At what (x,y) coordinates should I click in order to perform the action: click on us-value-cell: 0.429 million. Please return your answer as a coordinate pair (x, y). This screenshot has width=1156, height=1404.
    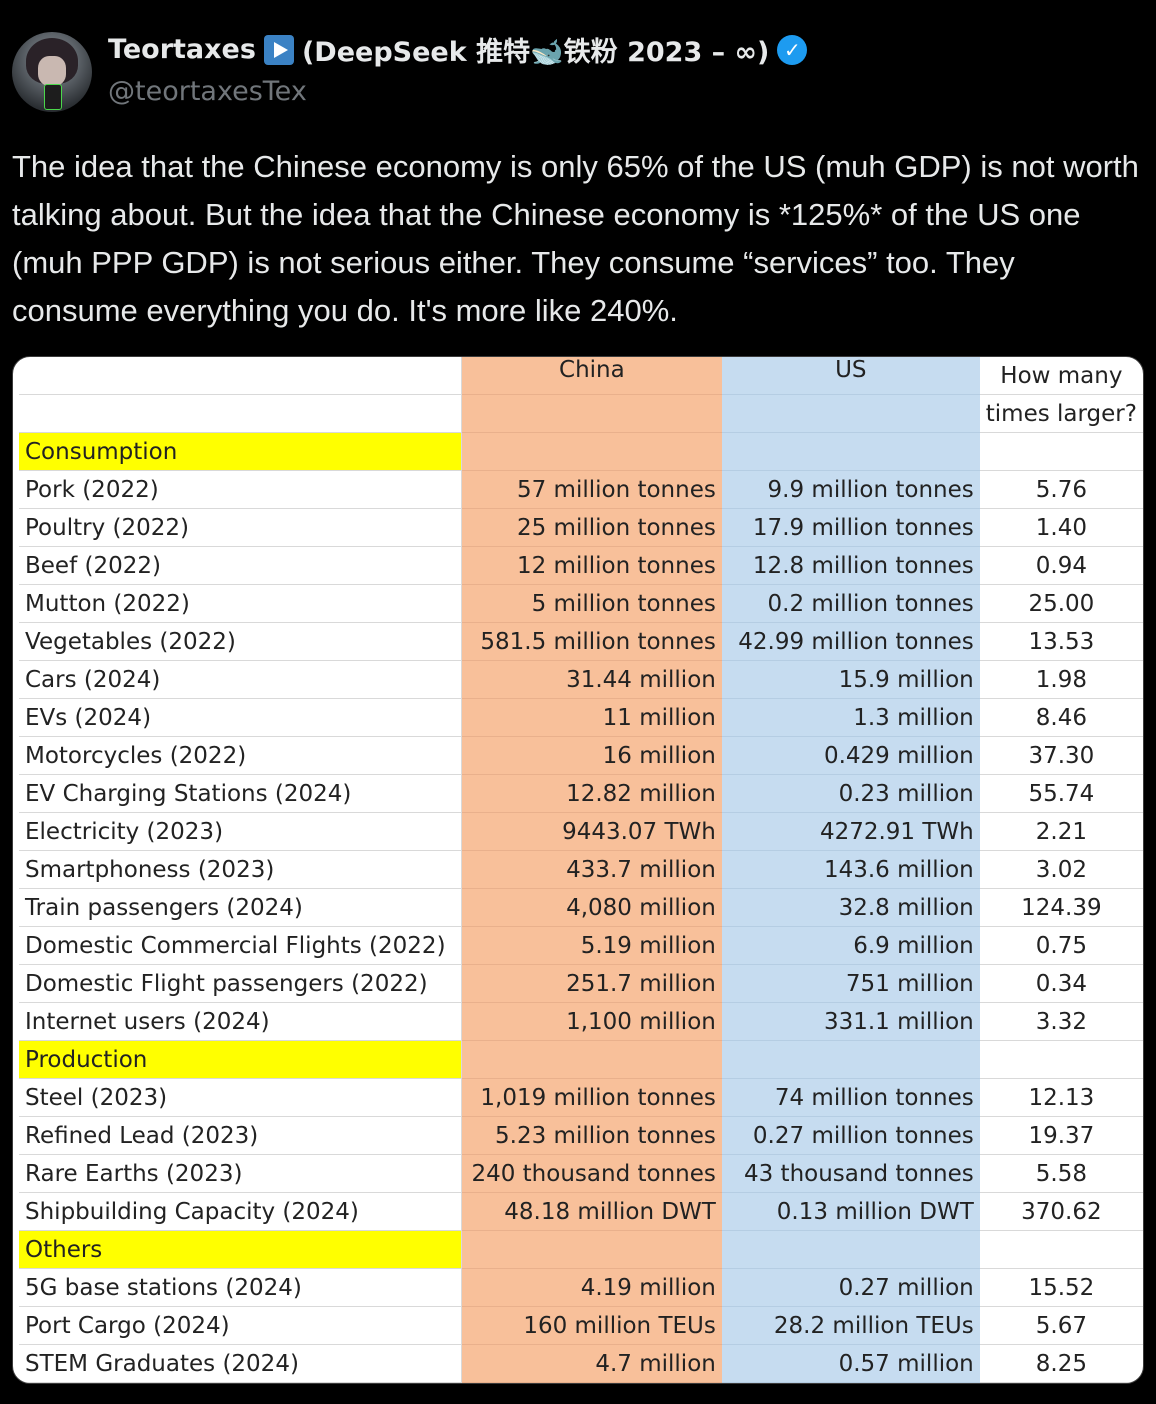
    Looking at the image, I should click on (850, 755).